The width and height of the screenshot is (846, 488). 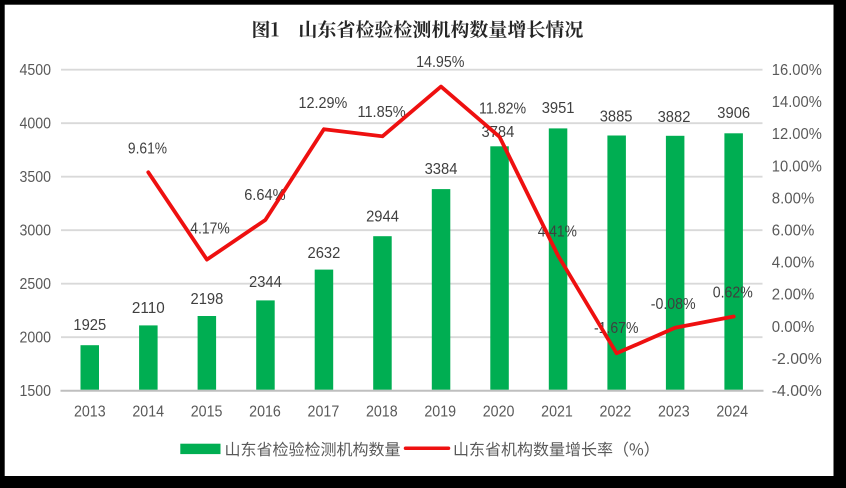 What do you see at coordinates (36, 231) in the screenshot?
I see `svg-text: 3000` at bounding box center [36, 231].